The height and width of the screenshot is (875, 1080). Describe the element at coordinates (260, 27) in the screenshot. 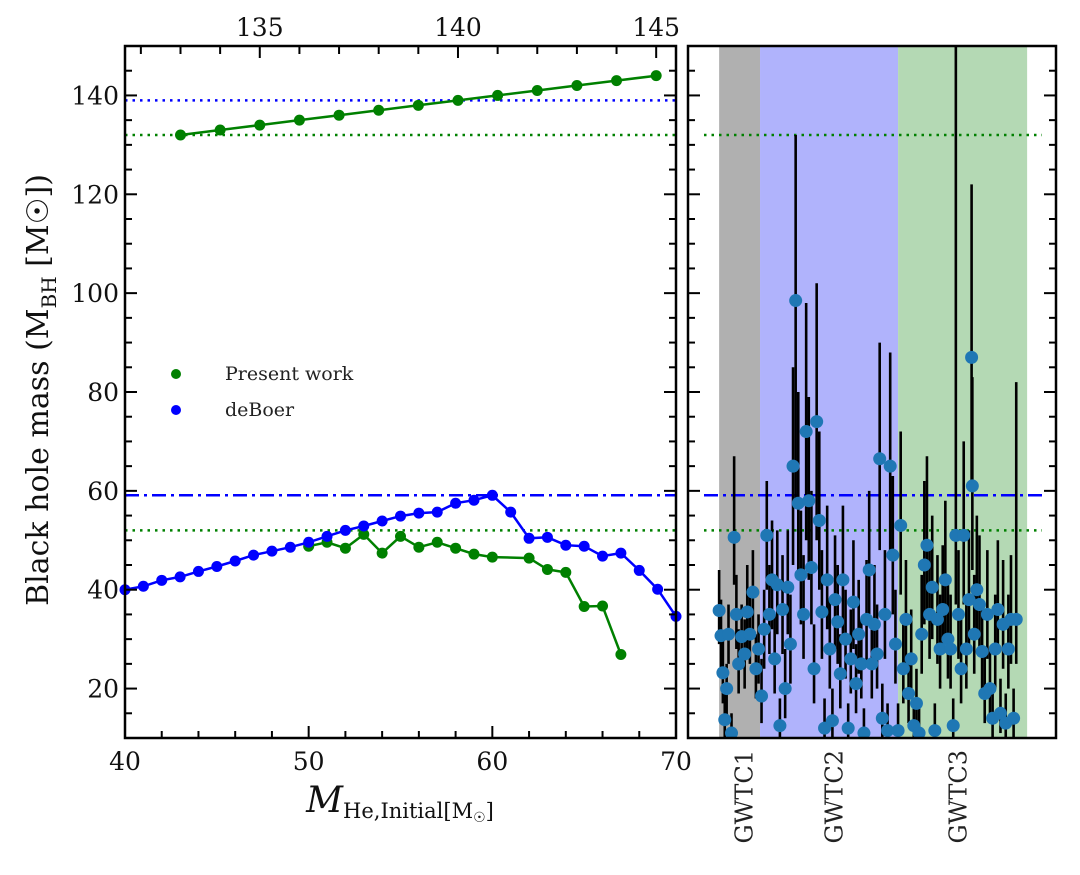

I see `top-x-tick-label: 135` at that location.